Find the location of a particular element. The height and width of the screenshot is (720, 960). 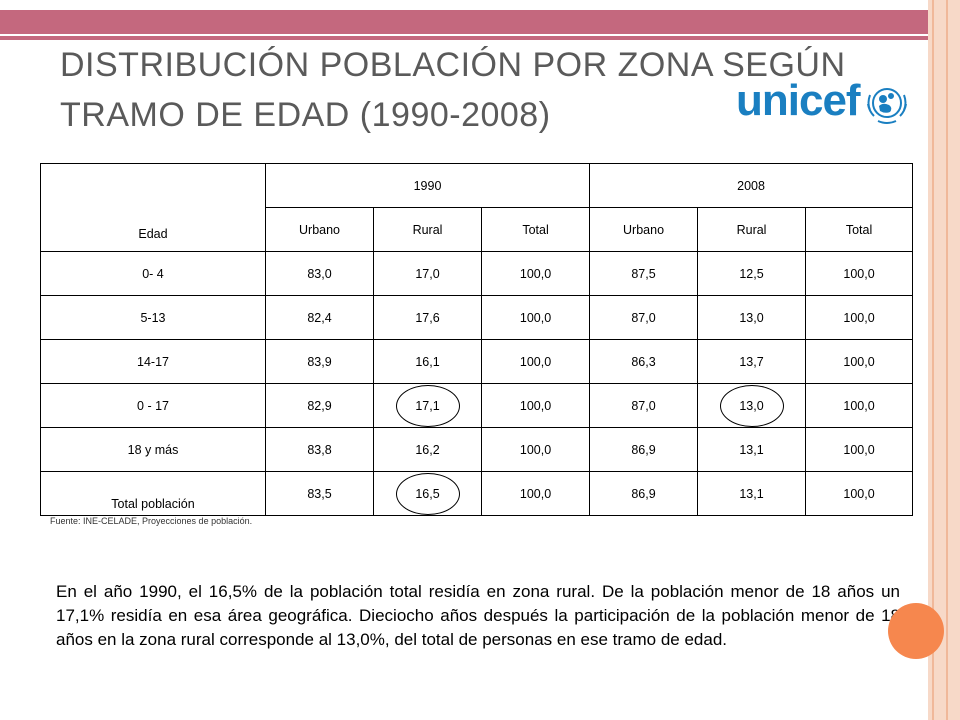

value-cell: 16,2 is located at coordinates (427, 449).